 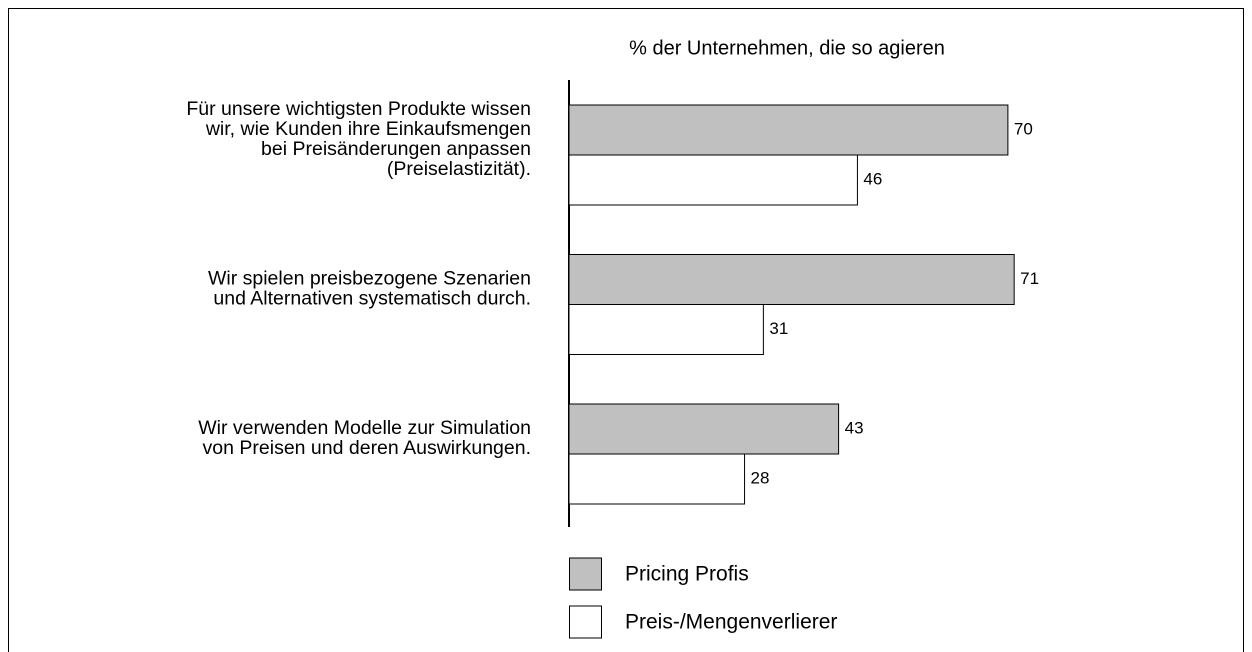 I want to click on value-label: 43, so click(x=854, y=427).